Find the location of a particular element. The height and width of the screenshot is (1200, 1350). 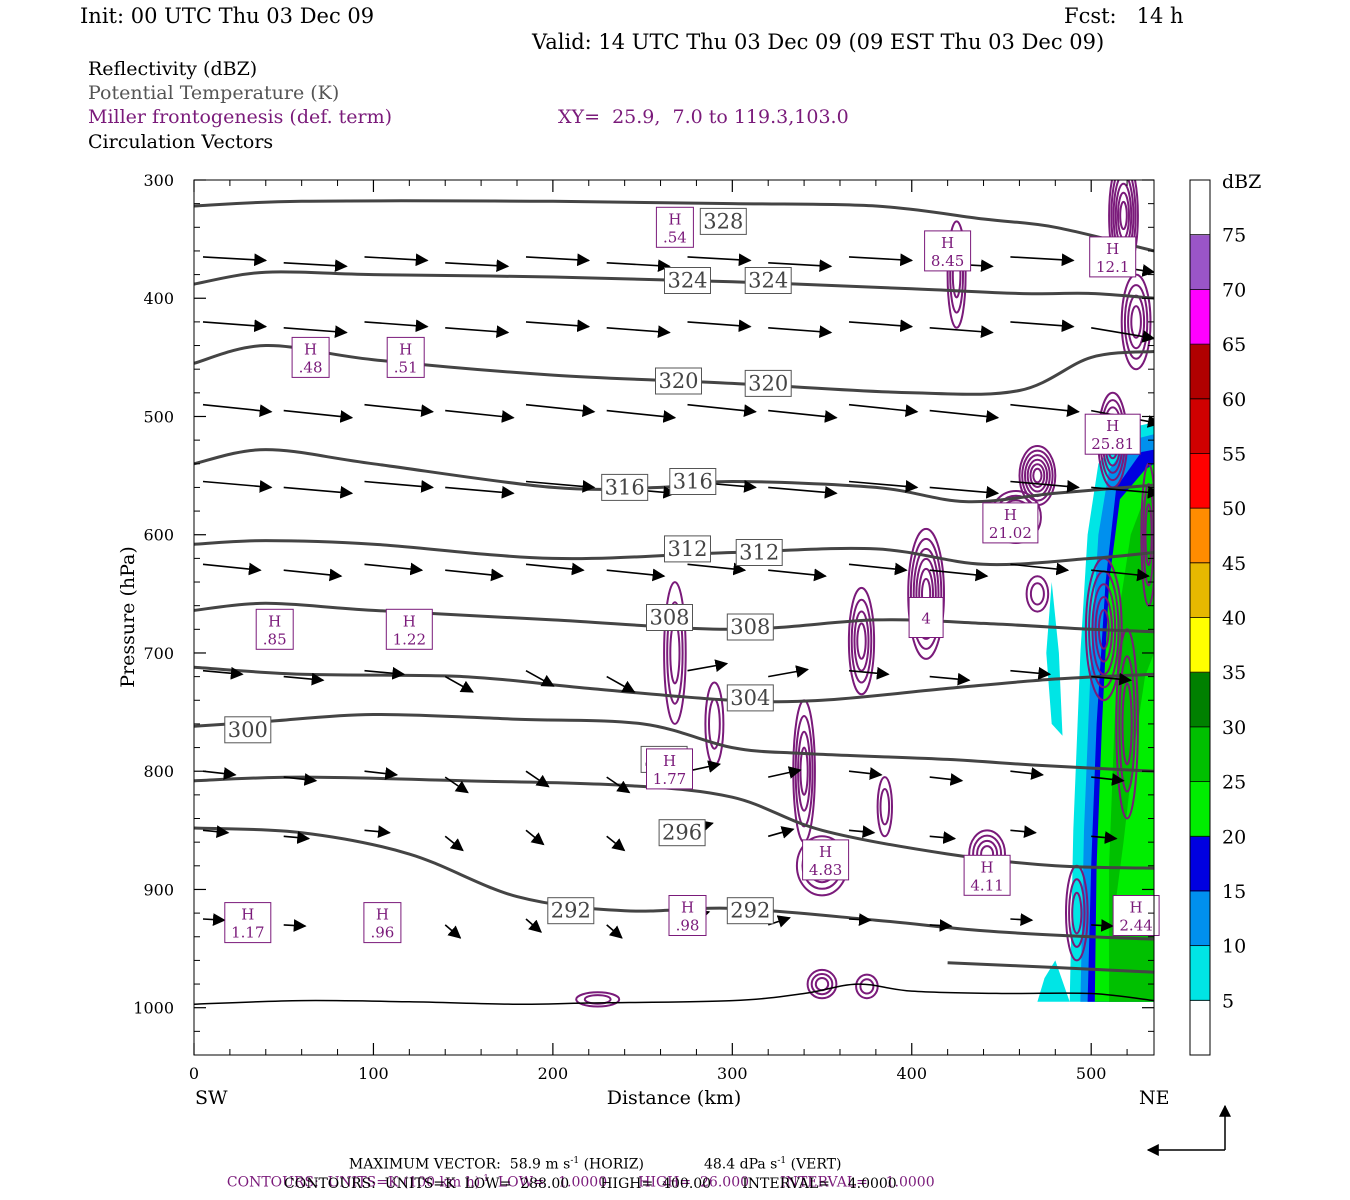

max-label-2: H is located at coordinates (1112, 249).